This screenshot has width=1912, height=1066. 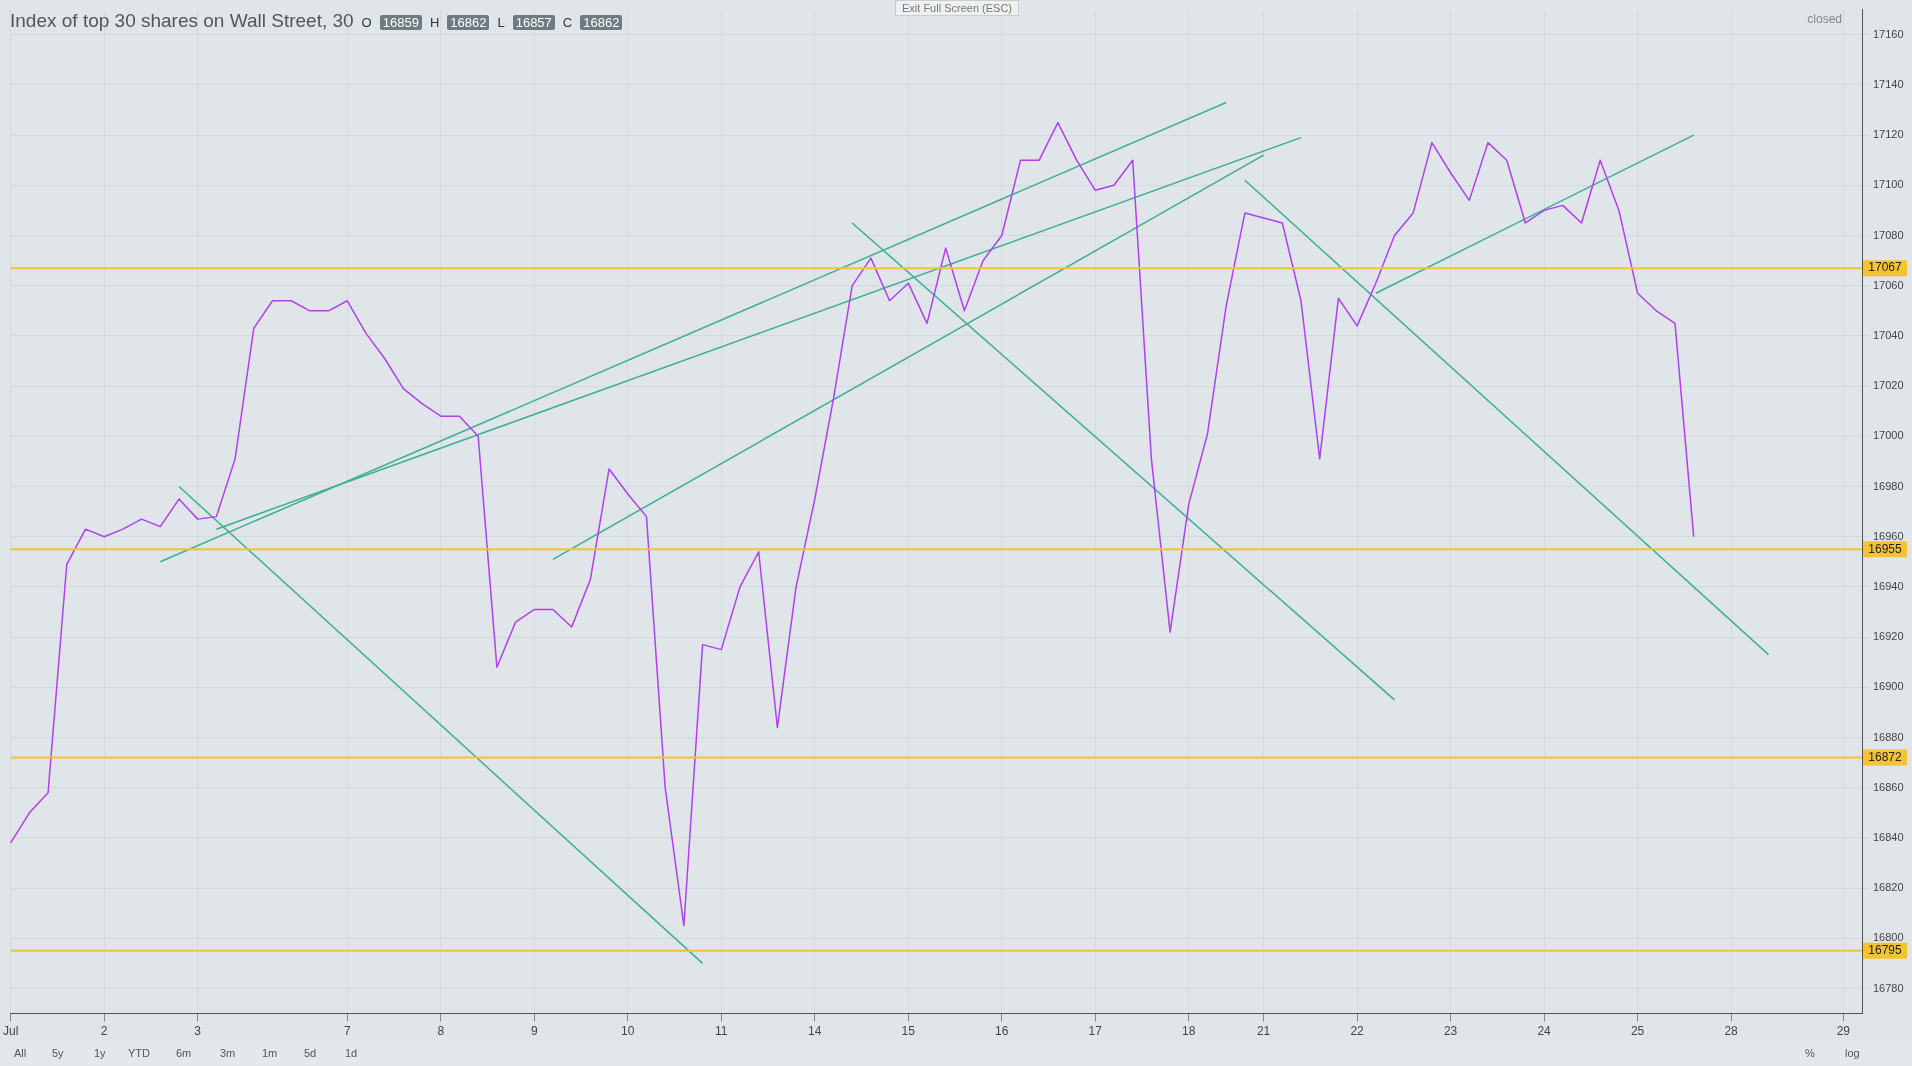 What do you see at coordinates (228, 1053) in the screenshot?
I see `text: 3m` at bounding box center [228, 1053].